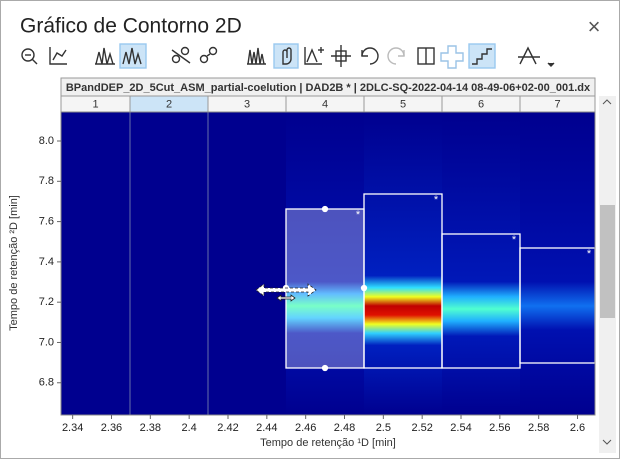 This screenshot has height=459, width=620. I want to click on y-tick-label: 6.8, so click(46, 383).